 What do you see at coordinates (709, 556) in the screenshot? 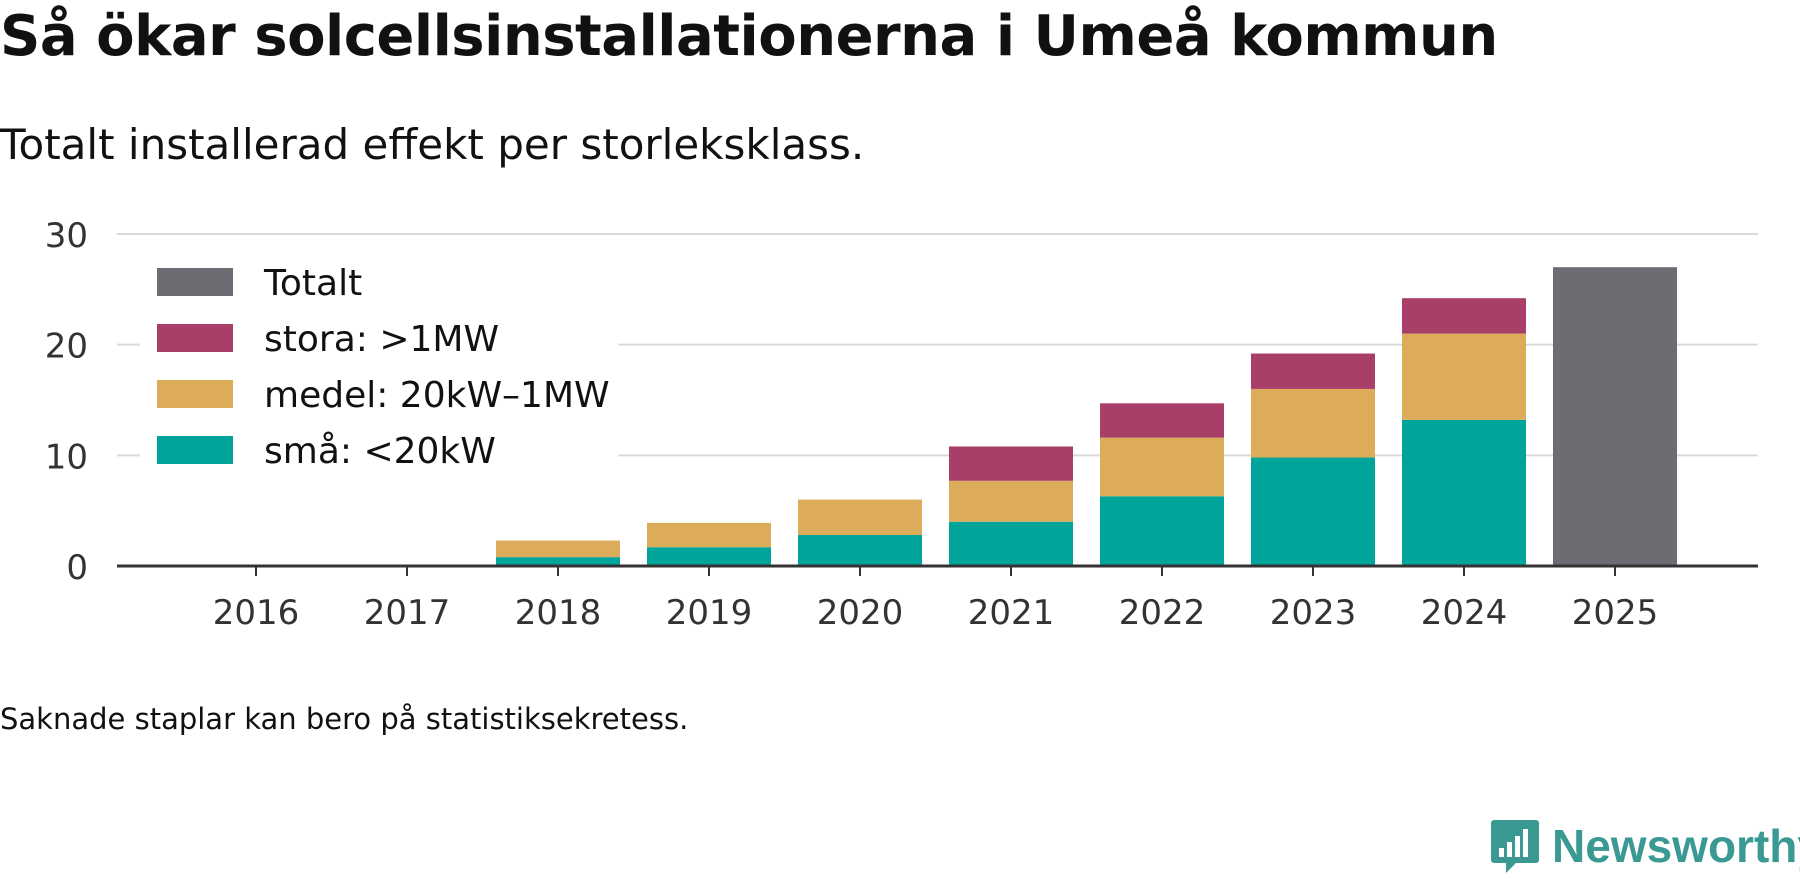
I see `bar-sma-2019` at bounding box center [709, 556].